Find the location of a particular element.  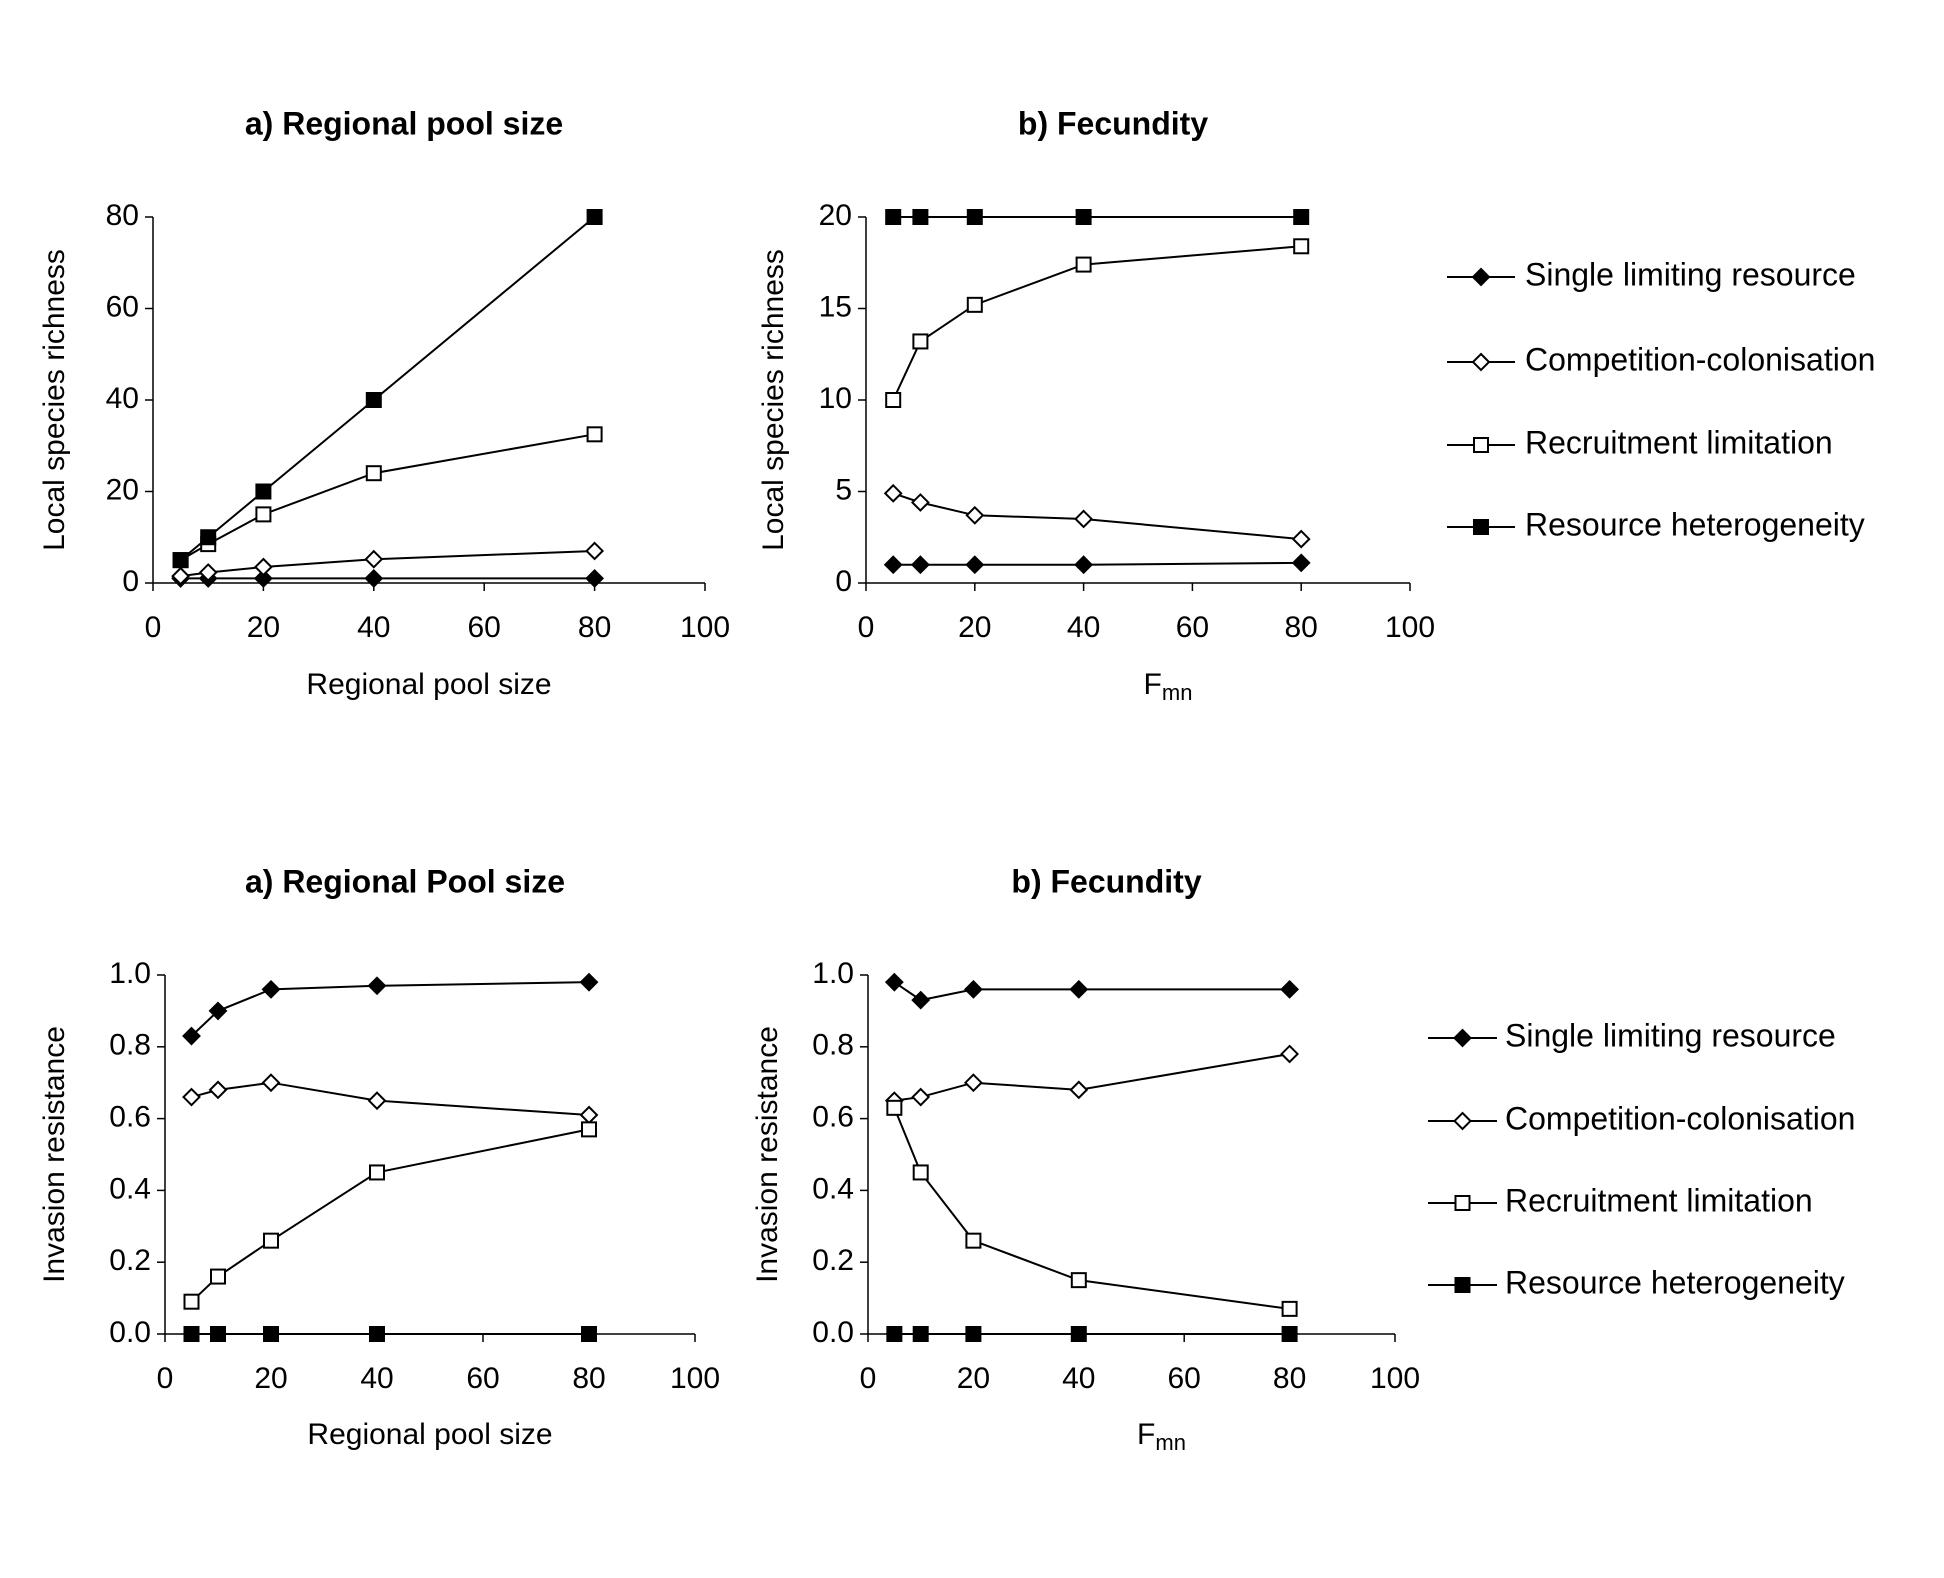

y-tick-label: 0.6 is located at coordinates (130, 1117).